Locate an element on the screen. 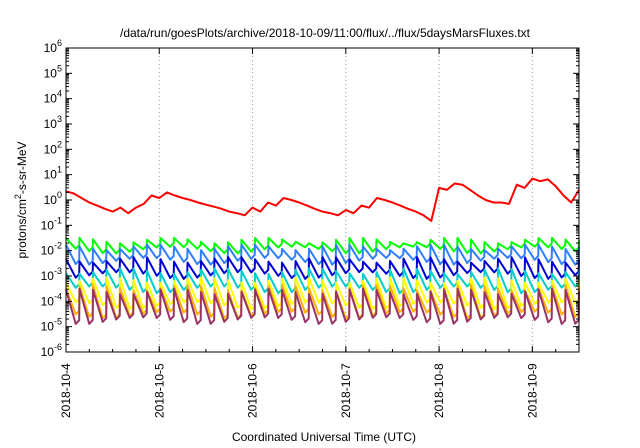  x-tick-label-group: 2018-10-6 is located at coordinates (253, 390).